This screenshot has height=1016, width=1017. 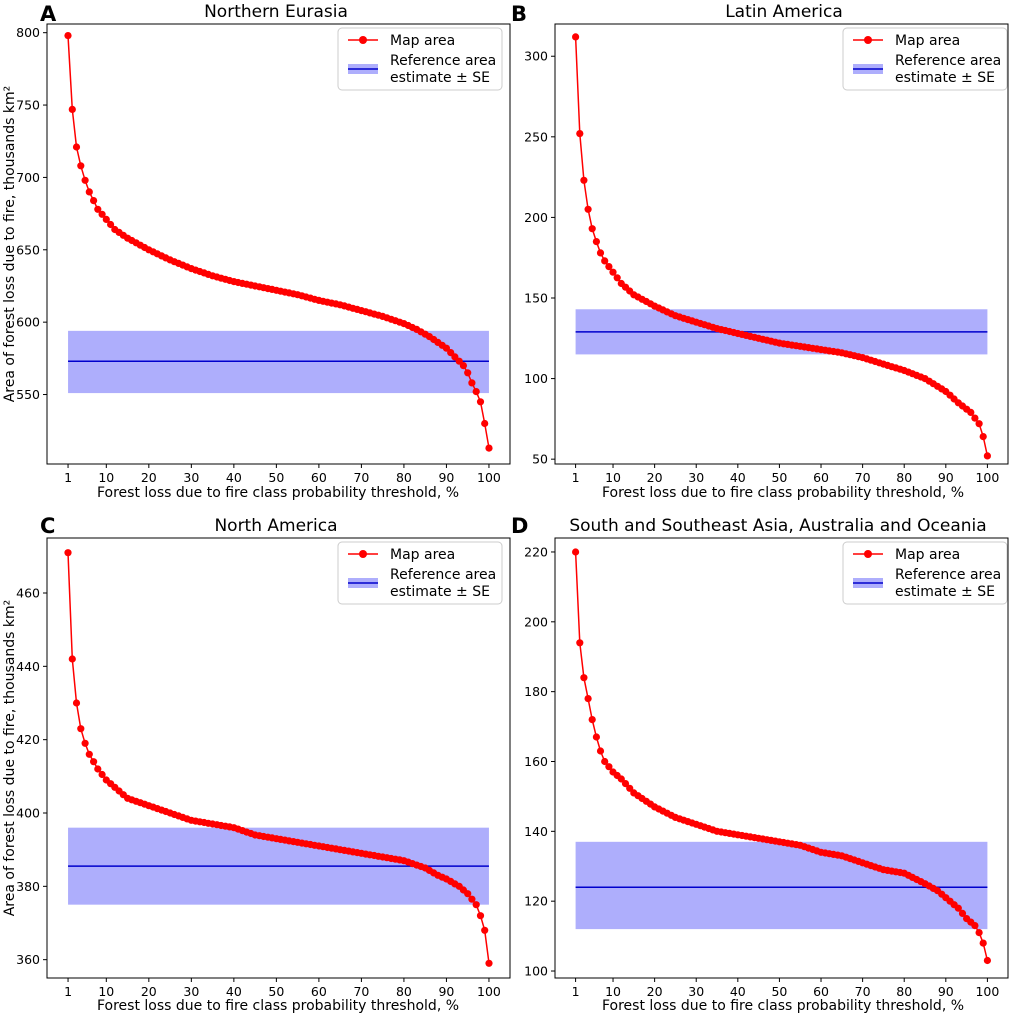 I want to click on panel-a-yticks: 550 600 650 700 750 800, so click(x=31, y=213).